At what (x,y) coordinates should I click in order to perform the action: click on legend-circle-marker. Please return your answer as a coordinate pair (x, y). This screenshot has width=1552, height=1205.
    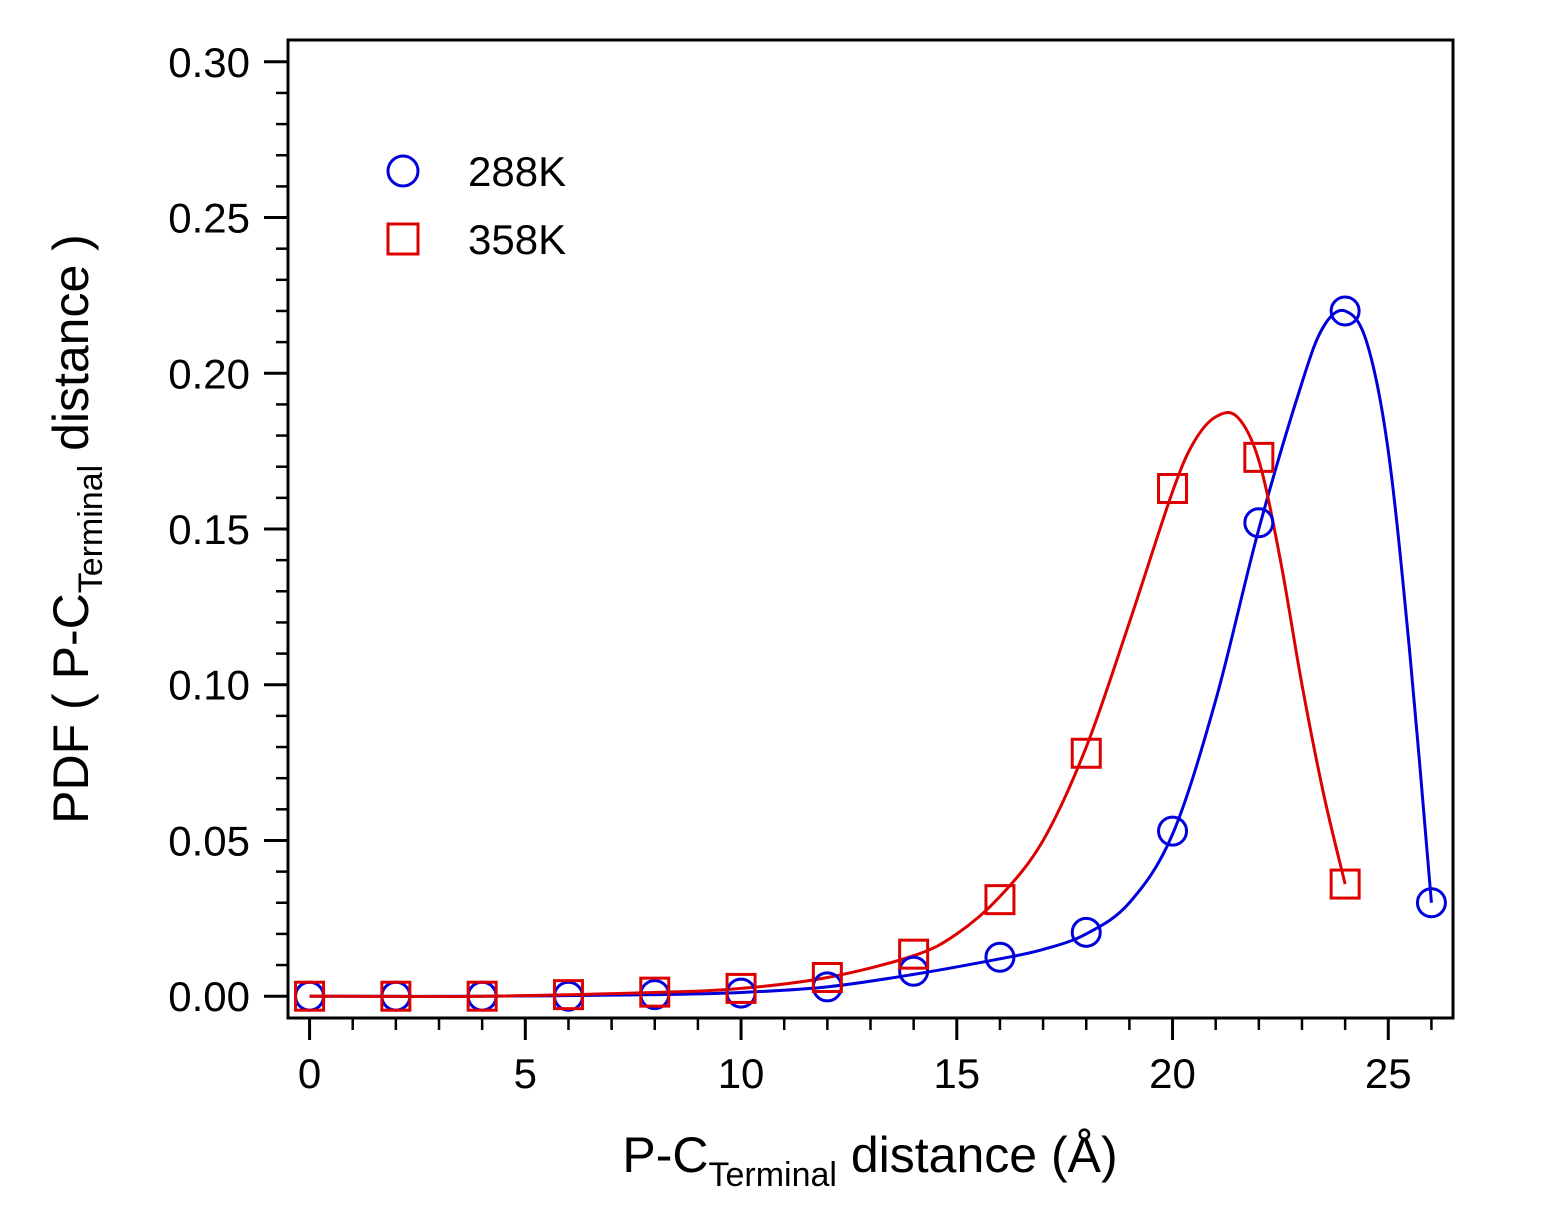
    Looking at the image, I should click on (403, 171).